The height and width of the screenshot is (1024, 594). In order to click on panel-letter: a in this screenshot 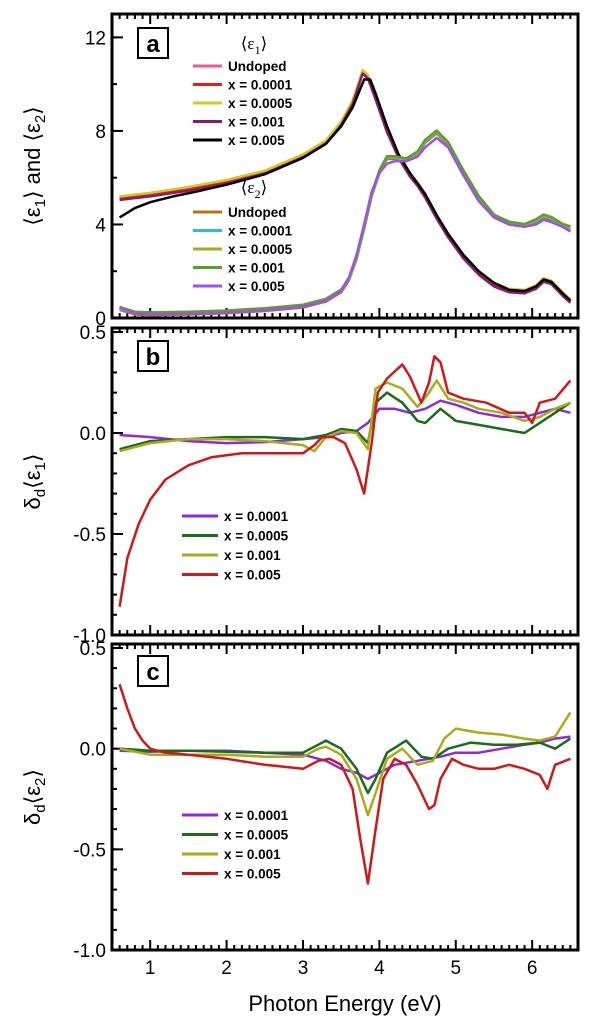, I will do `click(153, 44)`.